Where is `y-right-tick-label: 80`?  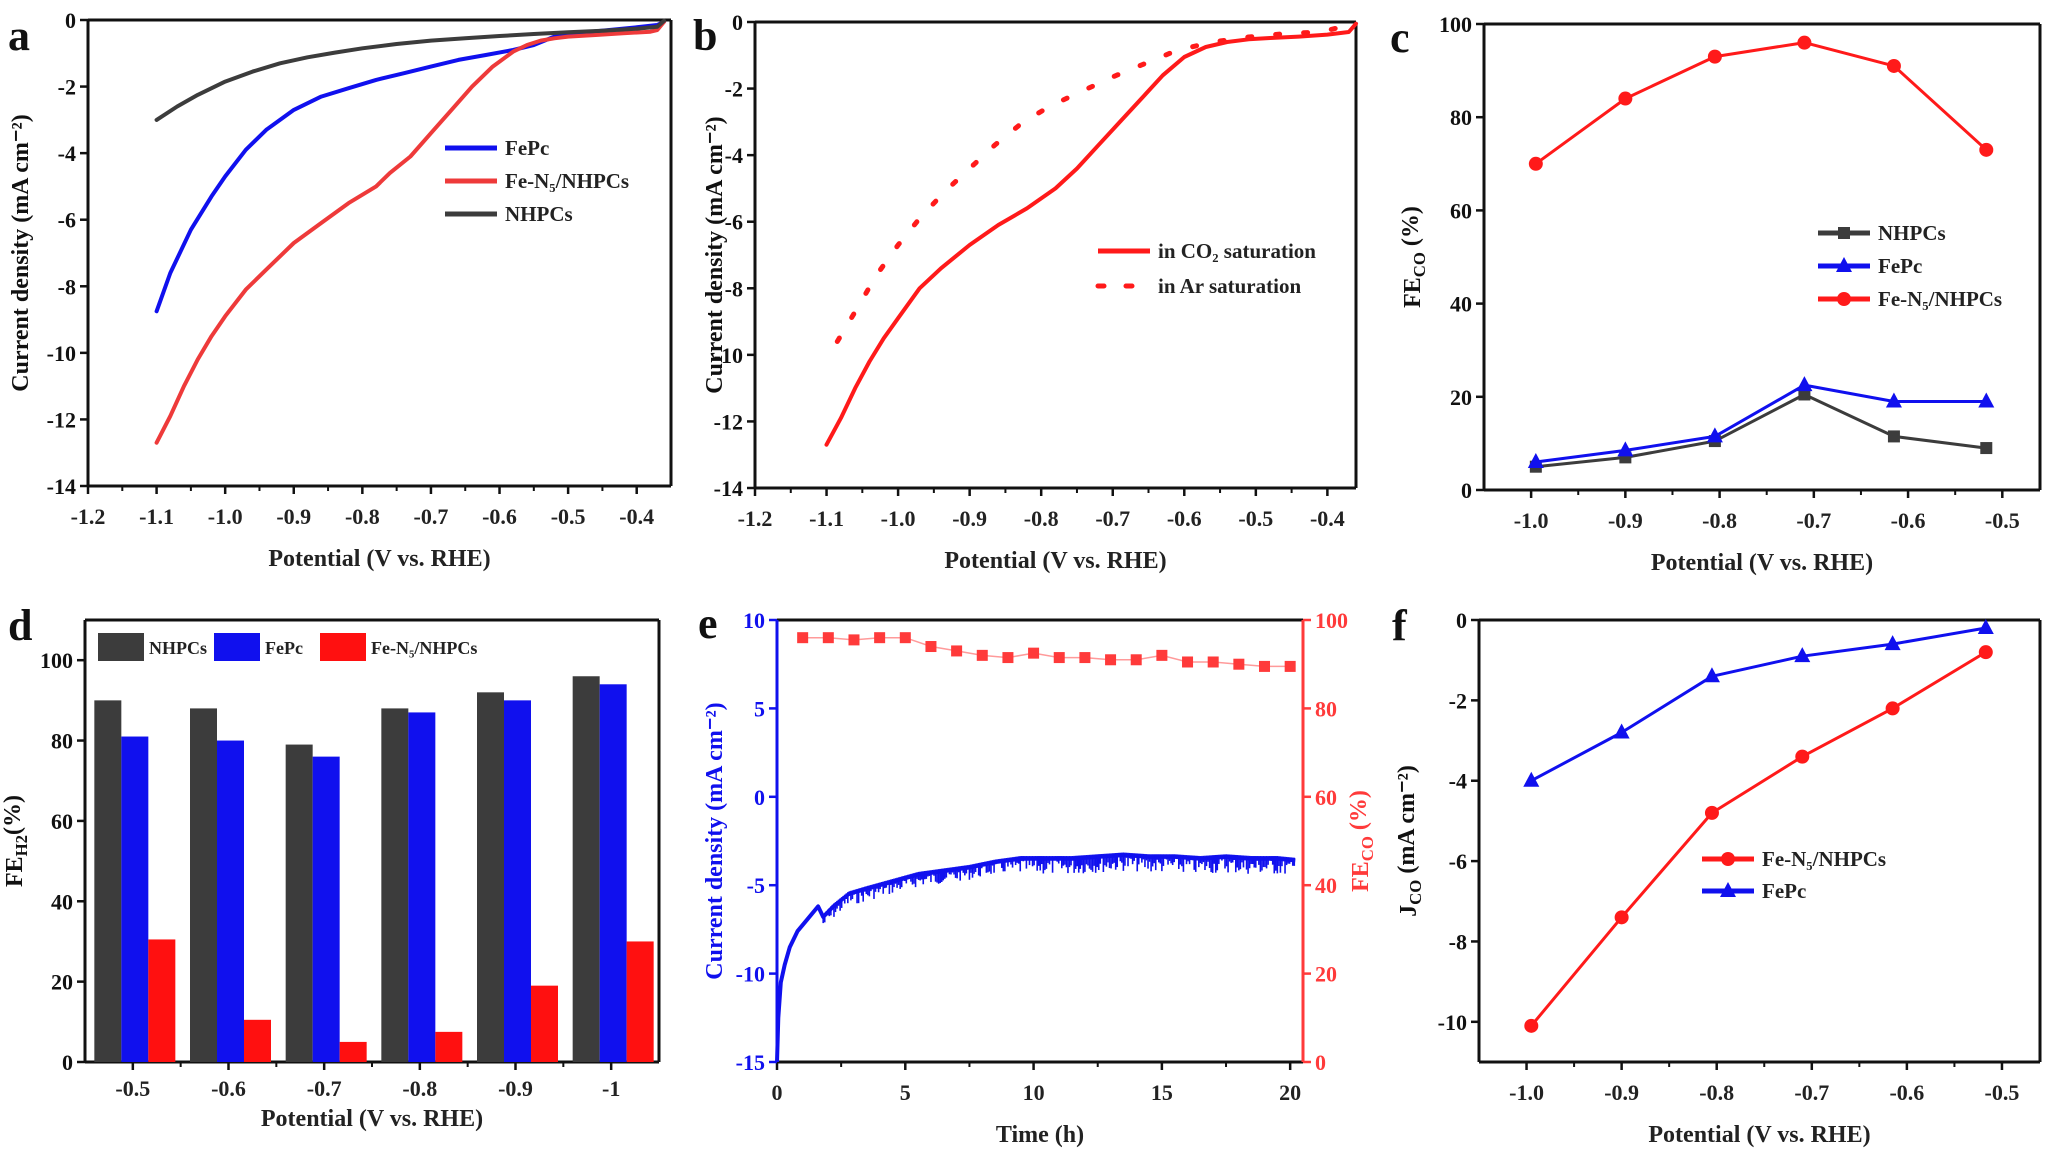 y-right-tick-label: 80 is located at coordinates (1326, 708).